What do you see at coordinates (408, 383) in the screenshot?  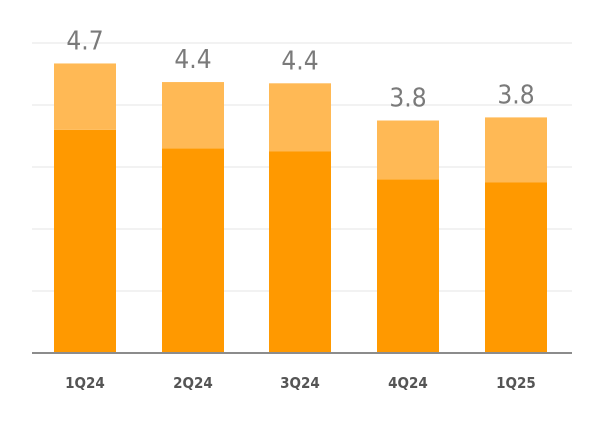 I see `x-tick-label: 4Q24` at bounding box center [408, 383].